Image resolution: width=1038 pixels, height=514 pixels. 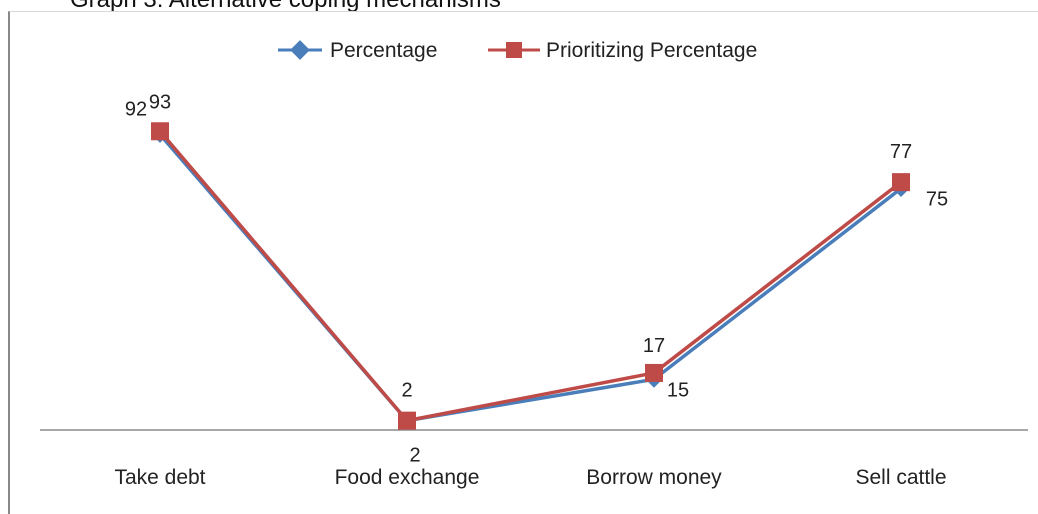 I want to click on data-label-percentage: 2, so click(x=414, y=456).